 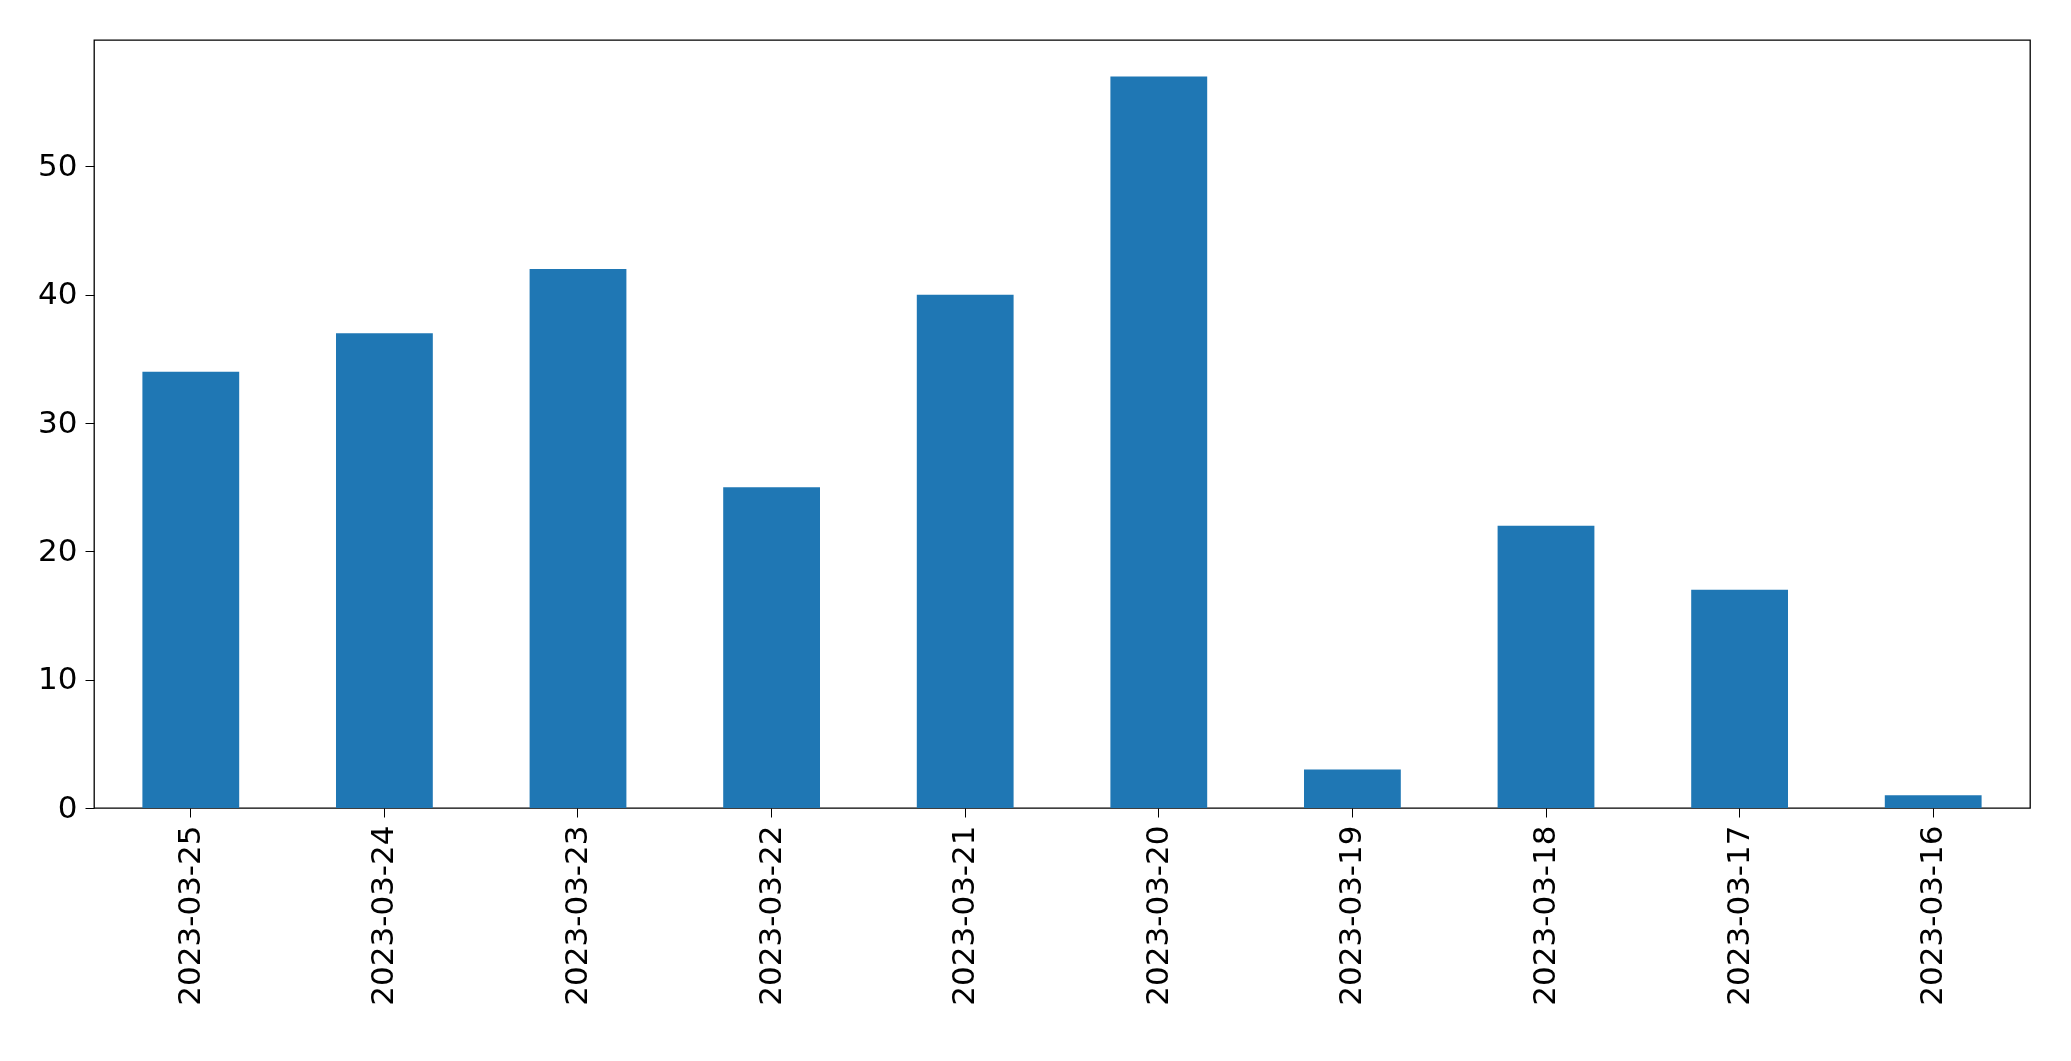 What do you see at coordinates (769, 915) in the screenshot?
I see `x-tick-label: 2023-03-22` at bounding box center [769, 915].